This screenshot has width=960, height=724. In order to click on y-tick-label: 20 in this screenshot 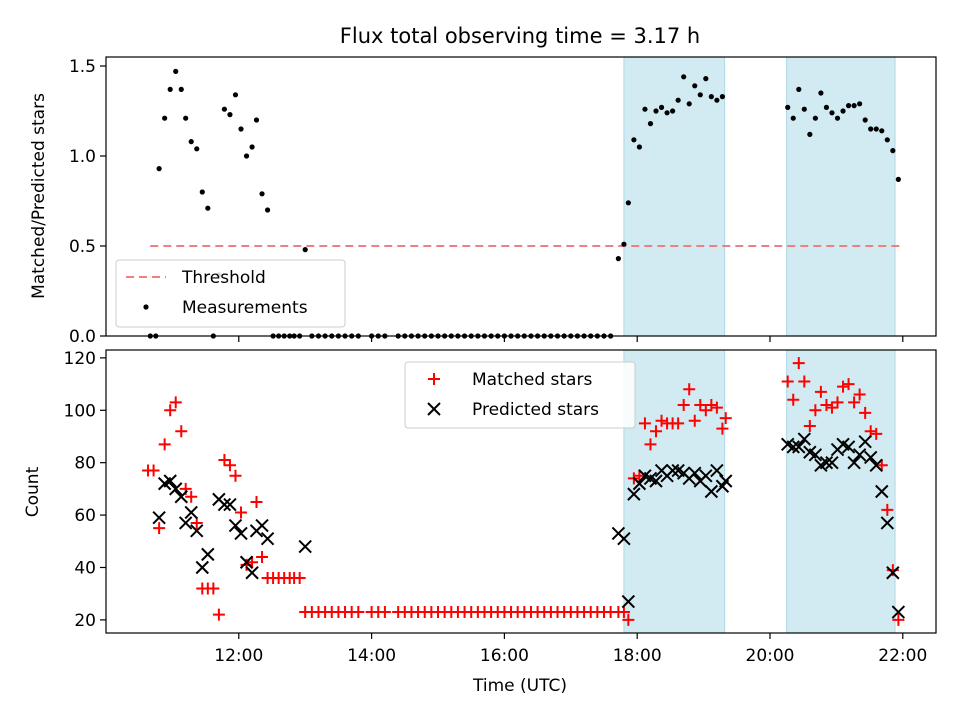, I will do `click(85, 621)`.